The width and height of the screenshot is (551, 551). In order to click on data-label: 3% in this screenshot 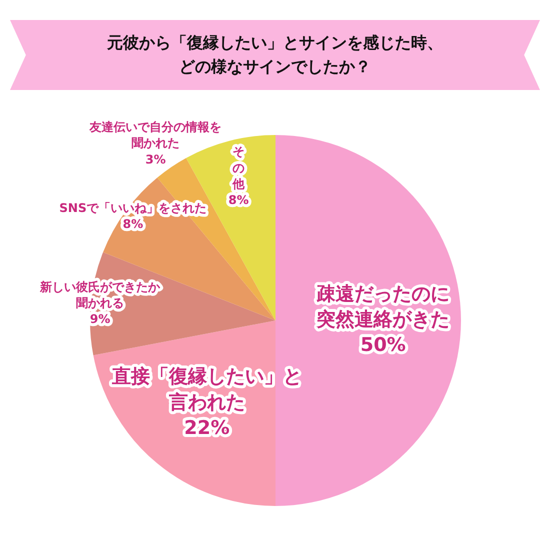, I will do `click(155, 159)`.